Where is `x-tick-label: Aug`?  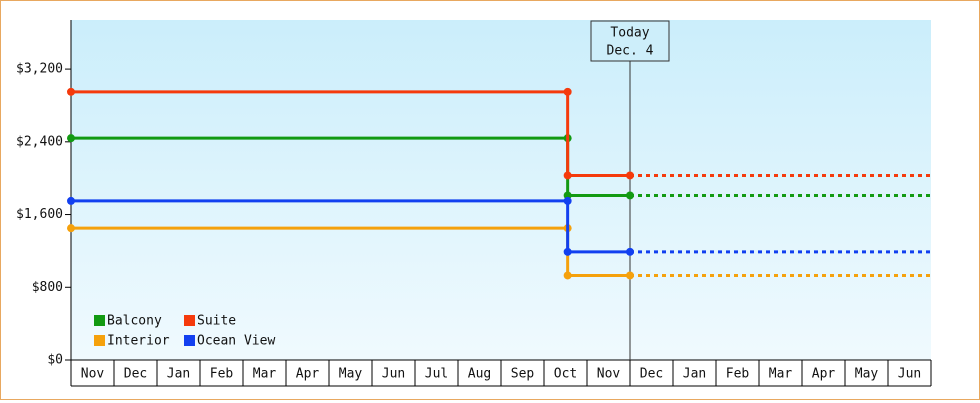 x-tick-label: Aug is located at coordinates (479, 374).